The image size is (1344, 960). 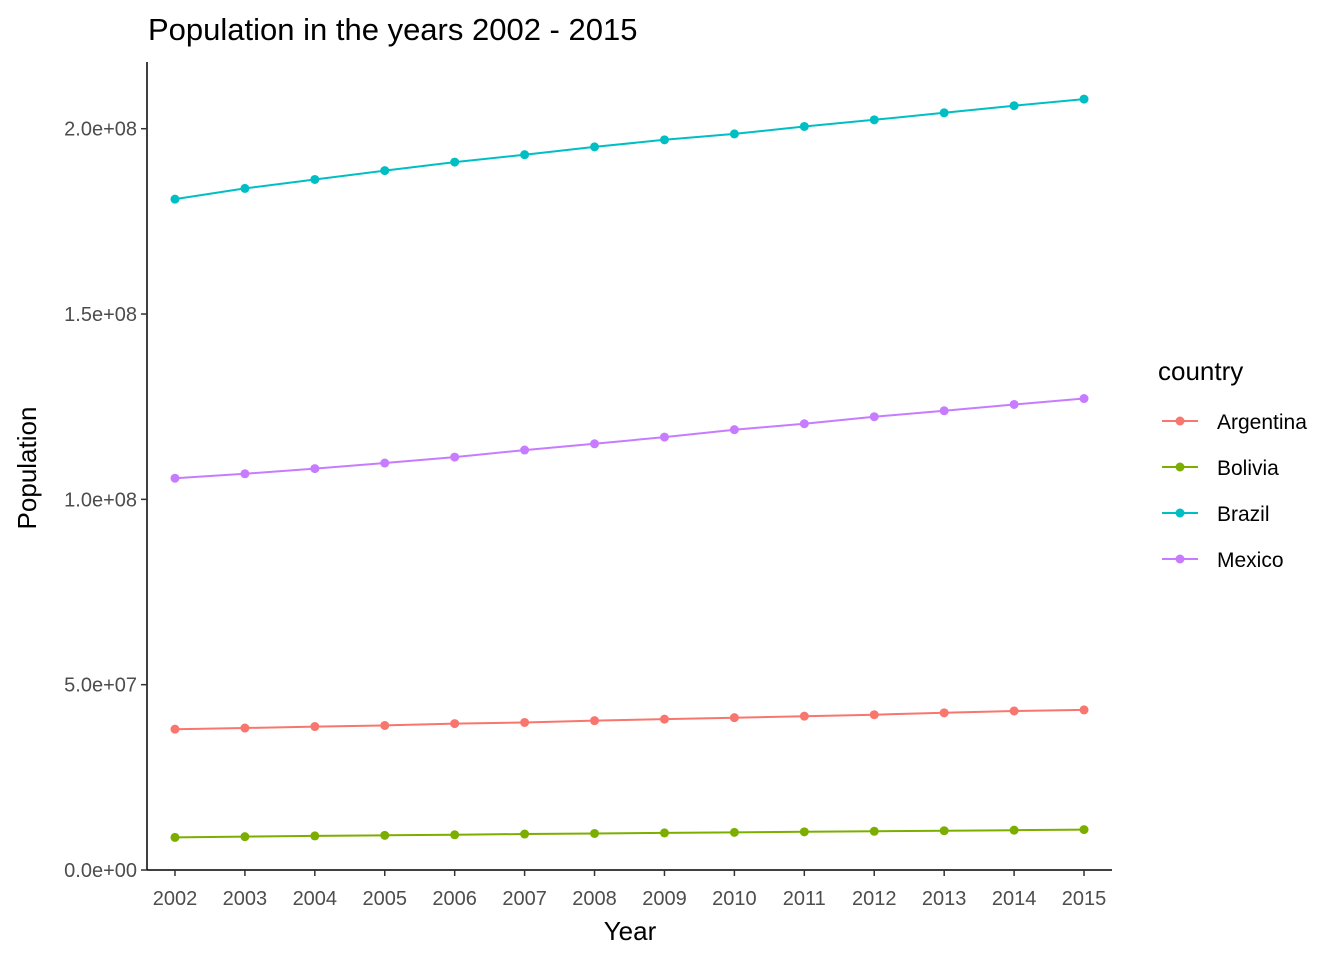 I want to click on x-tick-label: 2015, so click(x=1084, y=899).